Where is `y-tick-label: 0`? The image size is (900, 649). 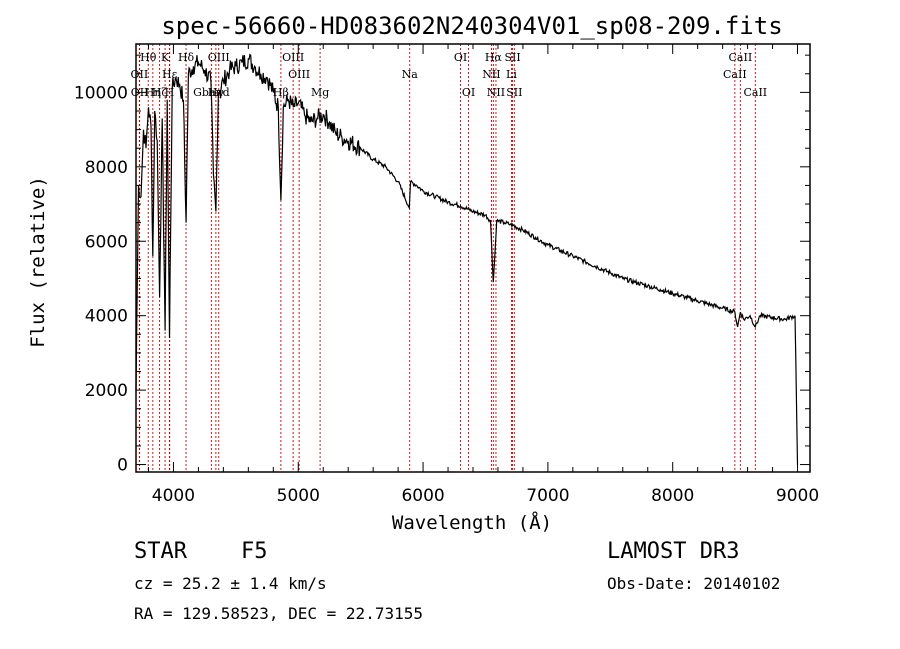
y-tick-label: 0 is located at coordinates (122, 466).